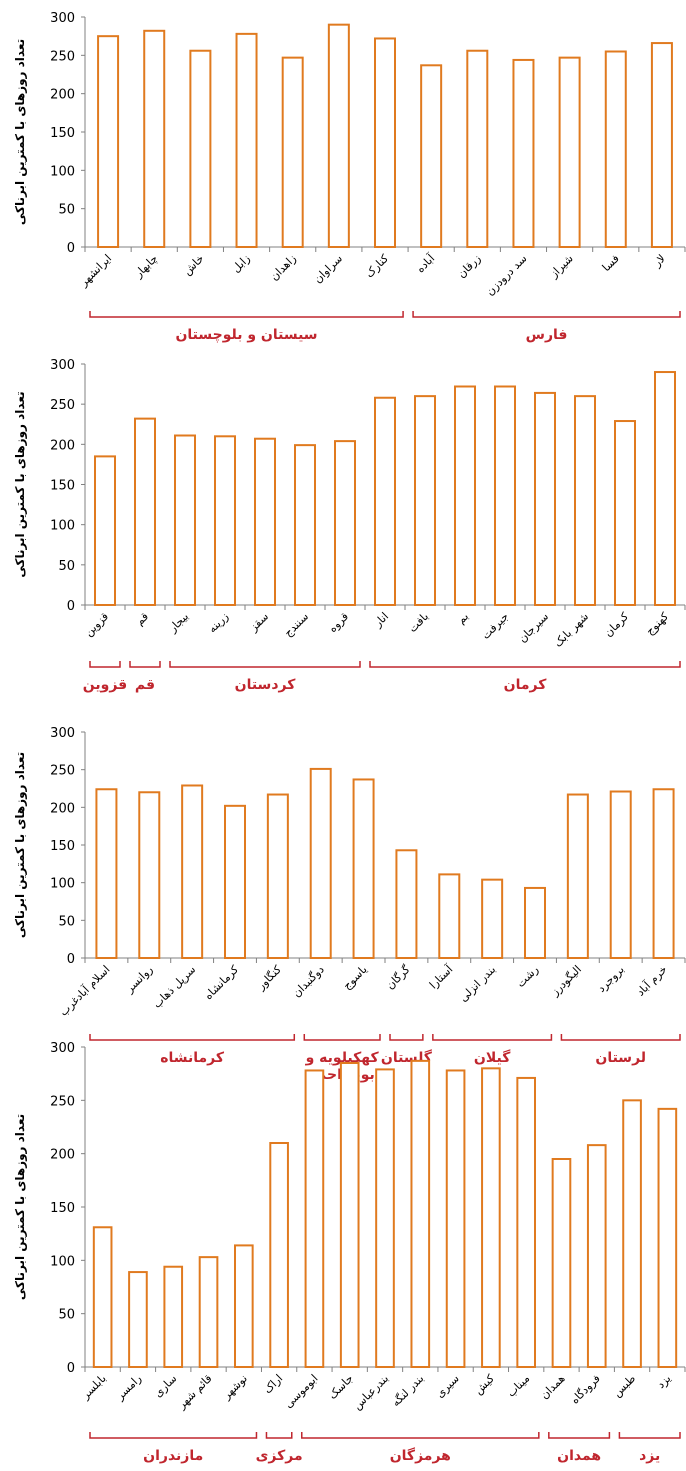 The width and height of the screenshot is (686, 1471). What do you see at coordinates (377, 265) in the screenshot?
I see `category-label: کنارک` at bounding box center [377, 265].